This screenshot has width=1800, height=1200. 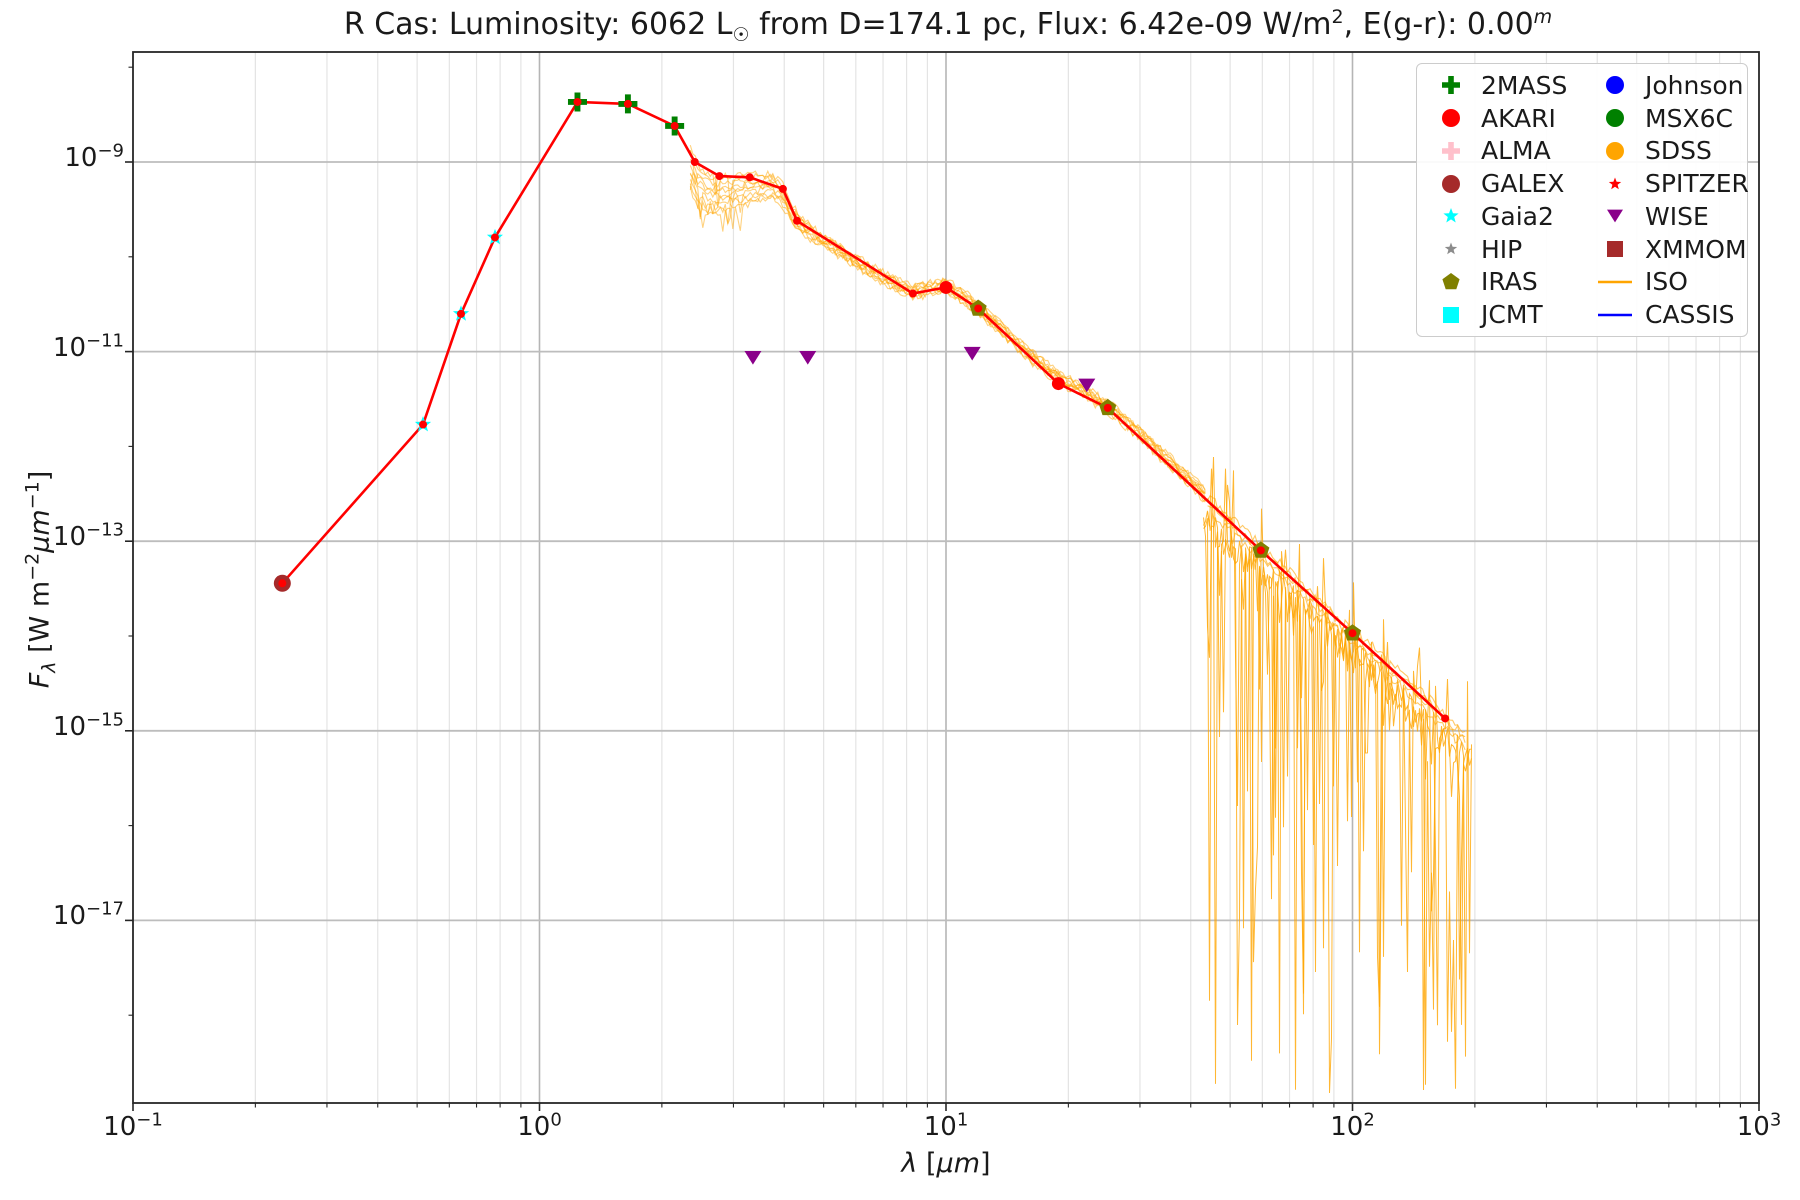 I want to click on legend-label-johnson: Johnson, so click(x=1694, y=85).